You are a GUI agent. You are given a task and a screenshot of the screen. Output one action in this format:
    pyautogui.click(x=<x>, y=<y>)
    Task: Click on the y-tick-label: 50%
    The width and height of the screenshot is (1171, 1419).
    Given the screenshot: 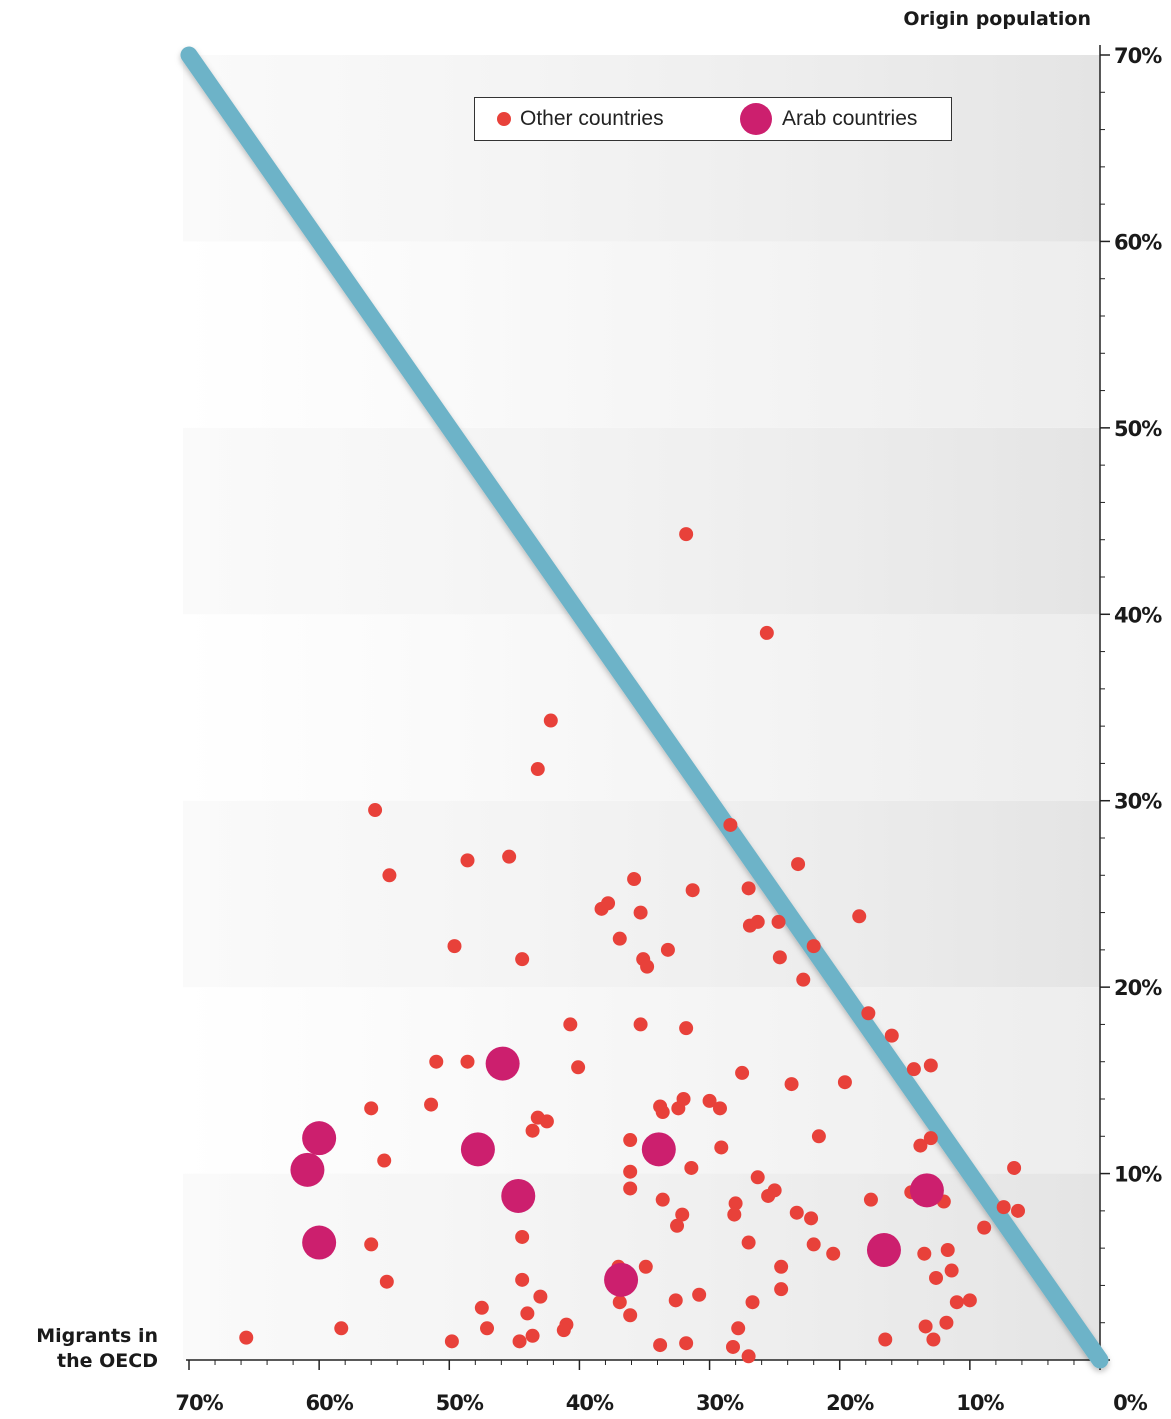 What is the action you would take?
    pyautogui.click(x=1138, y=429)
    